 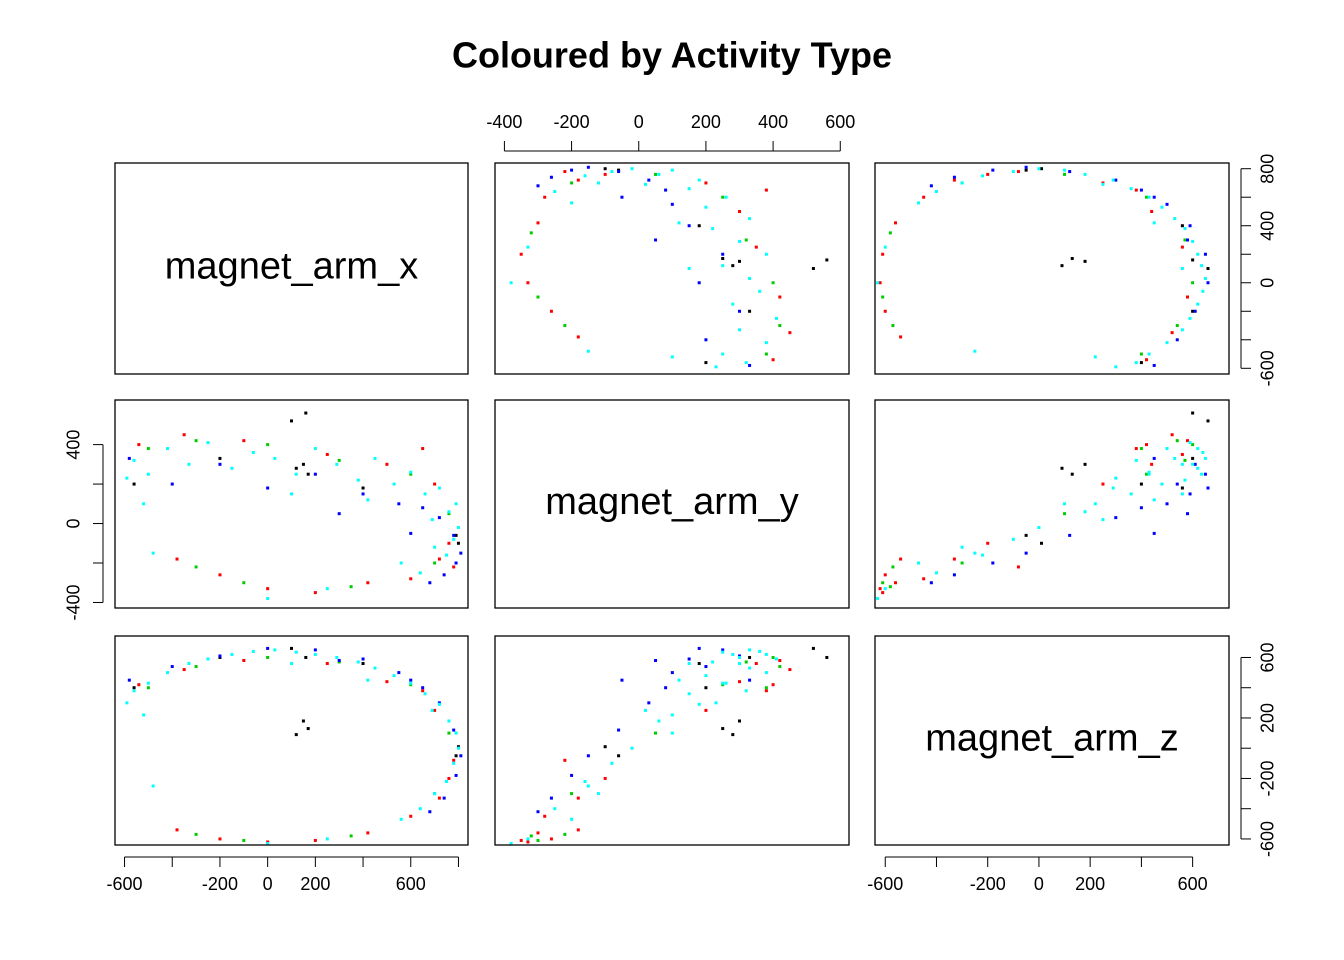 What do you see at coordinates (1090, 884) in the screenshot?
I see `tick-label: 200` at bounding box center [1090, 884].